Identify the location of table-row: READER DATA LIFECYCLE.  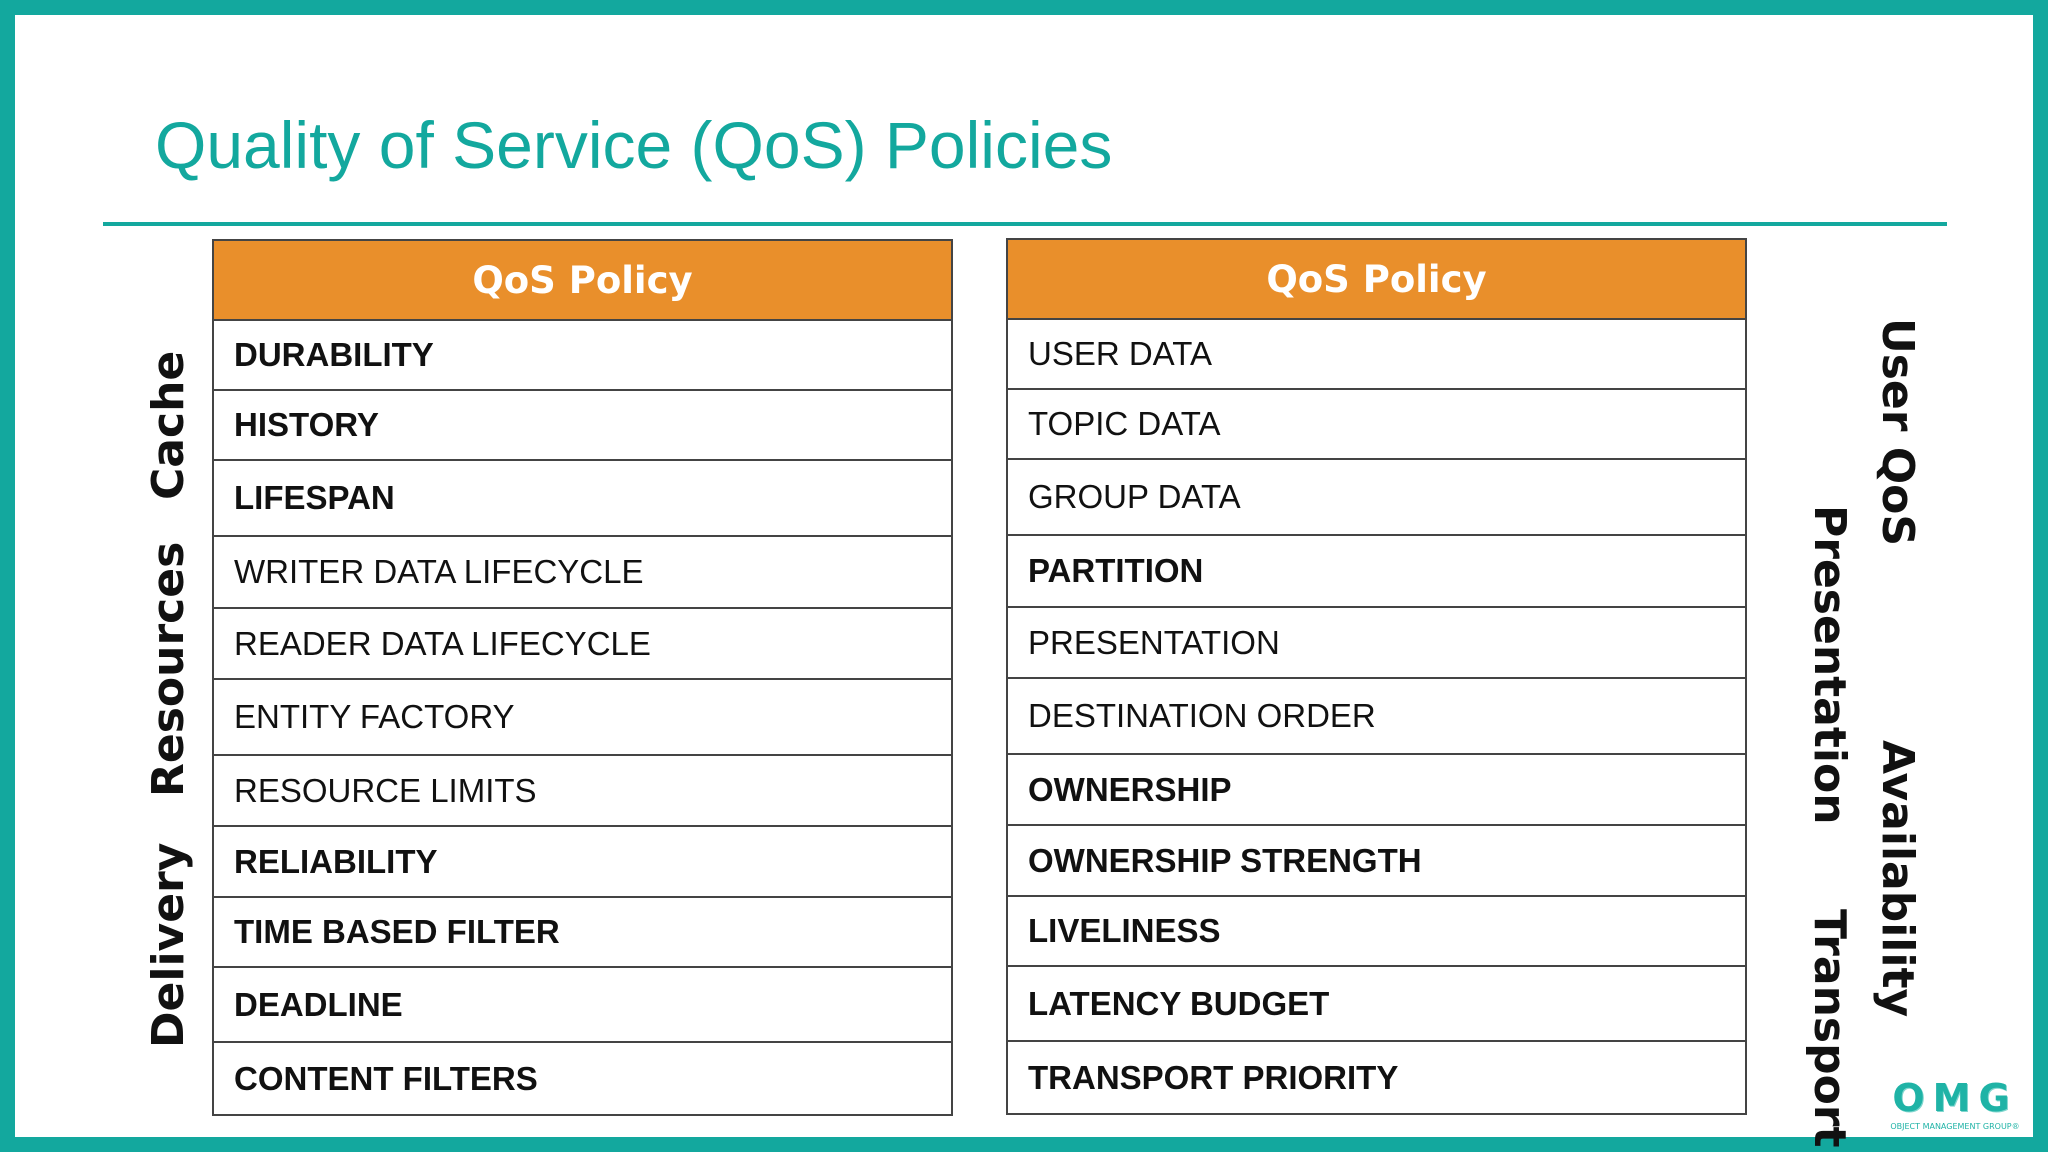
(582, 643).